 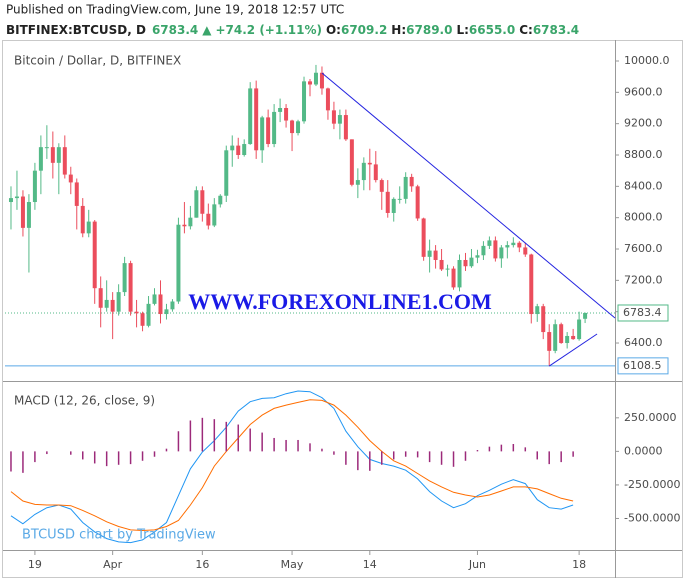 What do you see at coordinates (579, 564) in the screenshot?
I see `x-tick-label: 18` at bounding box center [579, 564].